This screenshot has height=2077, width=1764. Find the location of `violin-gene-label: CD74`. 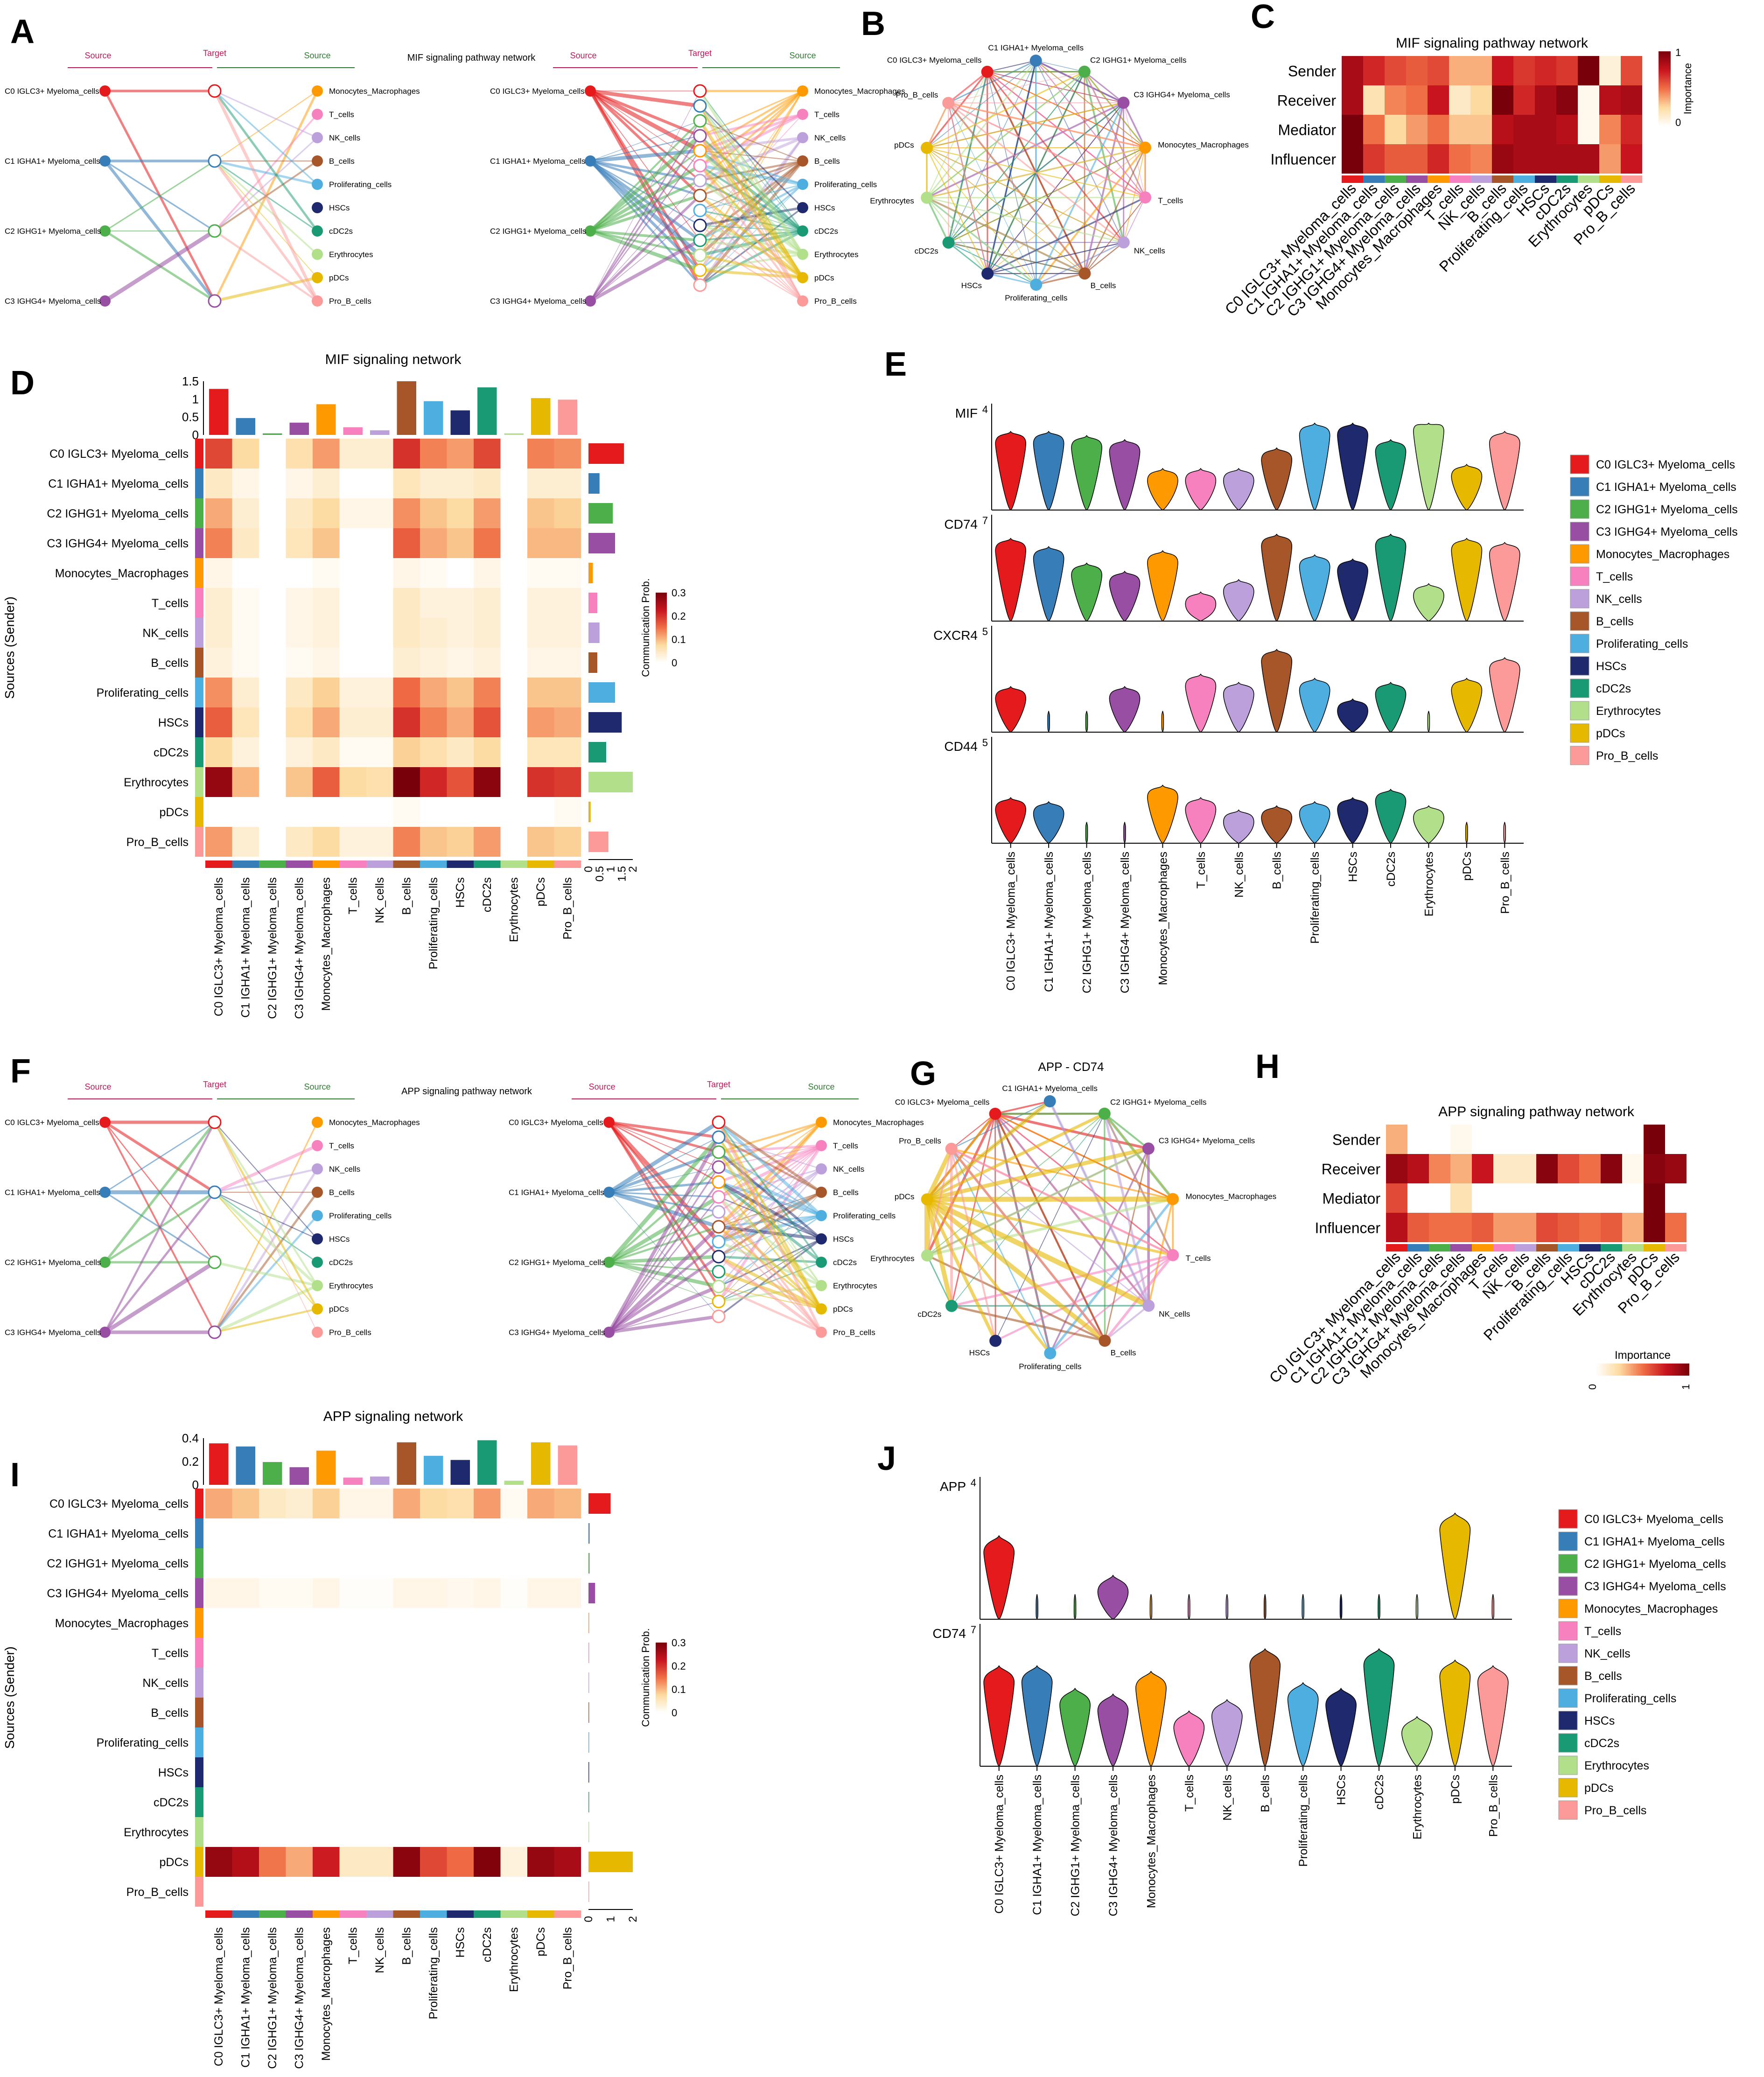

violin-gene-label: CD74 is located at coordinates (949, 1633).